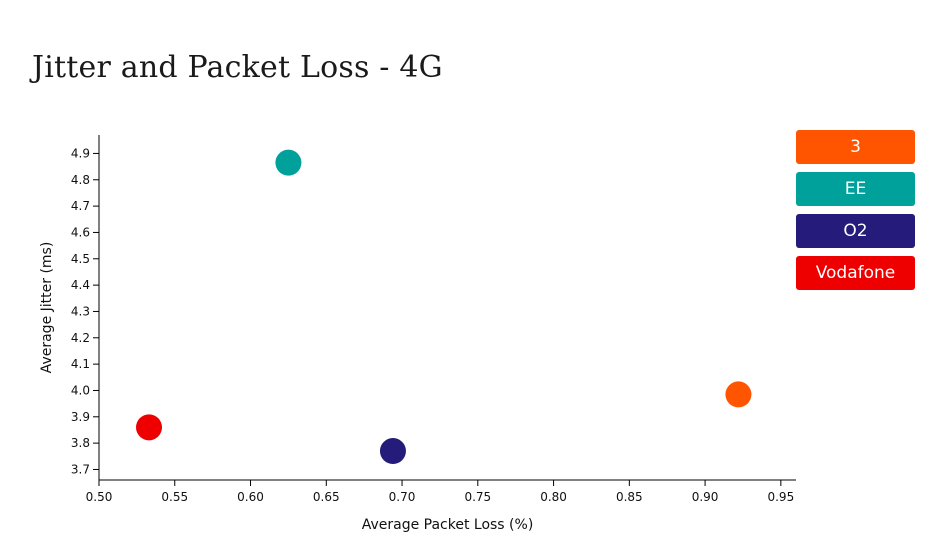  Describe the element at coordinates (80, 180) in the screenshot. I see `y-tick-label: 4.8` at that location.